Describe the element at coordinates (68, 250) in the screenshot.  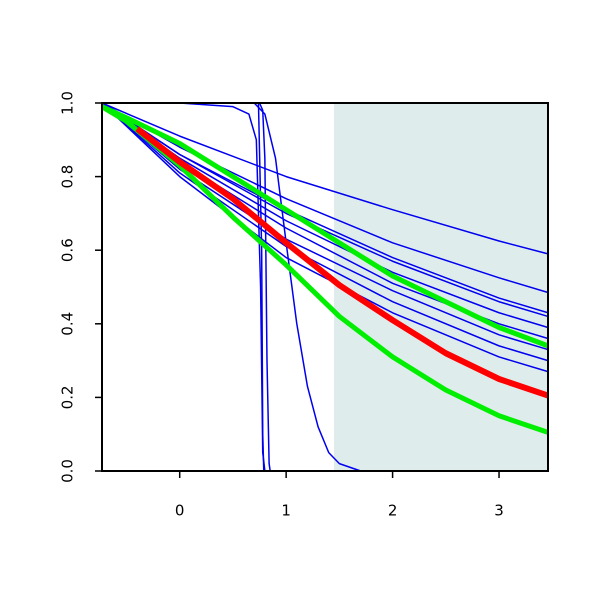
I see `y-tick-label: 0.6` at that location.